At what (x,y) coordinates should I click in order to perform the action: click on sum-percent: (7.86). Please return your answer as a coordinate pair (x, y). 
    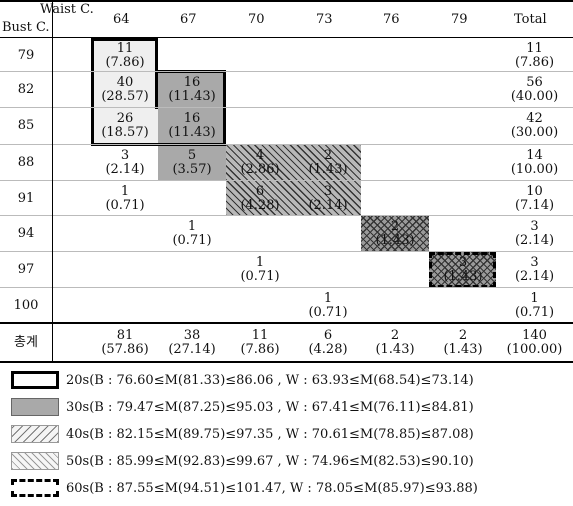
    Looking at the image, I should click on (260, 349).